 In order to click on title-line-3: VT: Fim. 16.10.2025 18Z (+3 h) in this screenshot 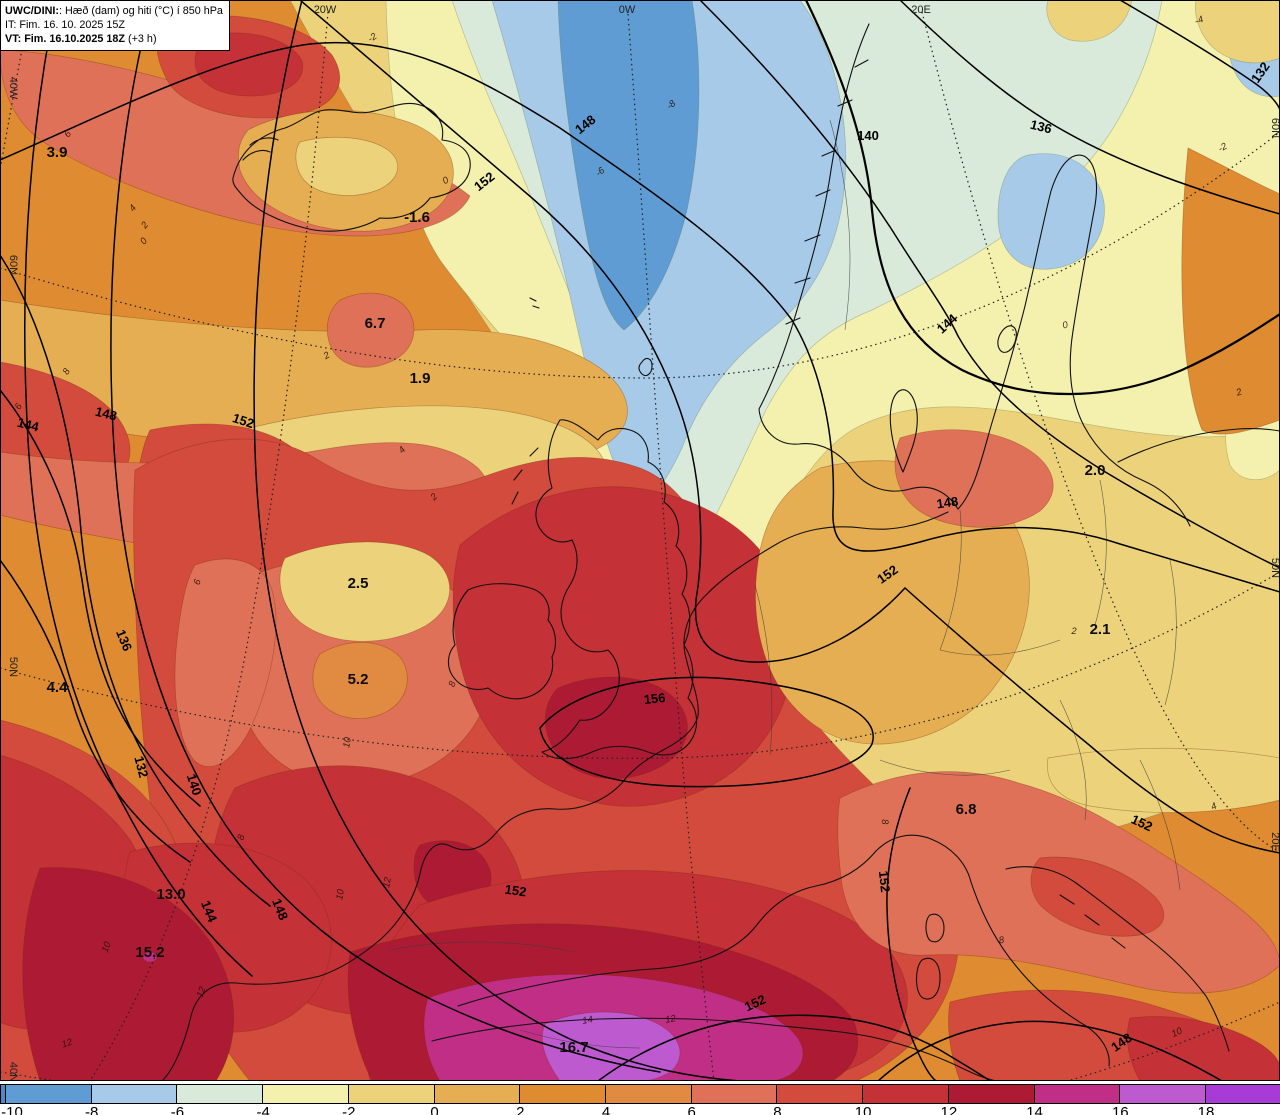, I will do `click(81, 39)`.